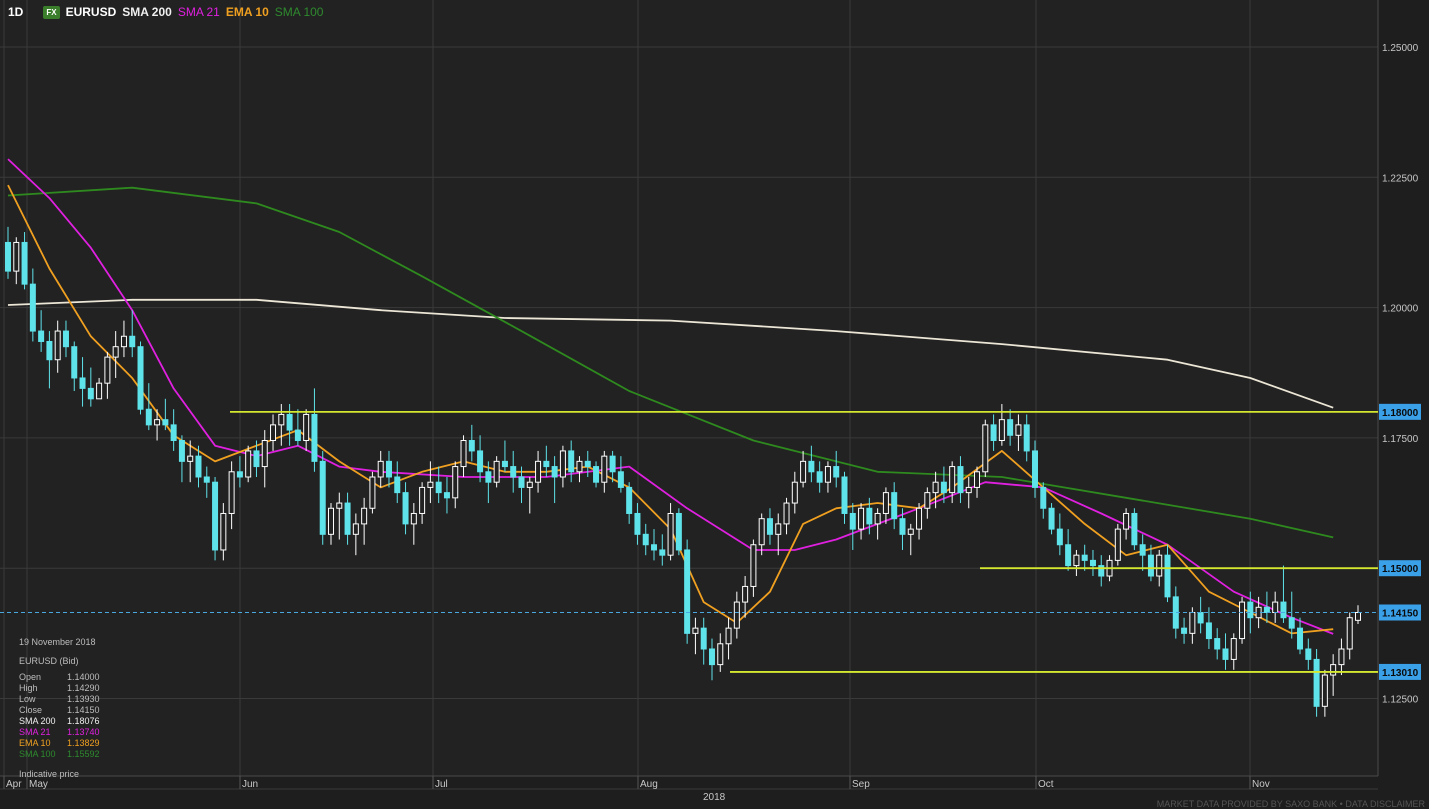  Describe the element at coordinates (247, 12) in the screenshot. I see `legend-ema10: EMA 10` at that location.